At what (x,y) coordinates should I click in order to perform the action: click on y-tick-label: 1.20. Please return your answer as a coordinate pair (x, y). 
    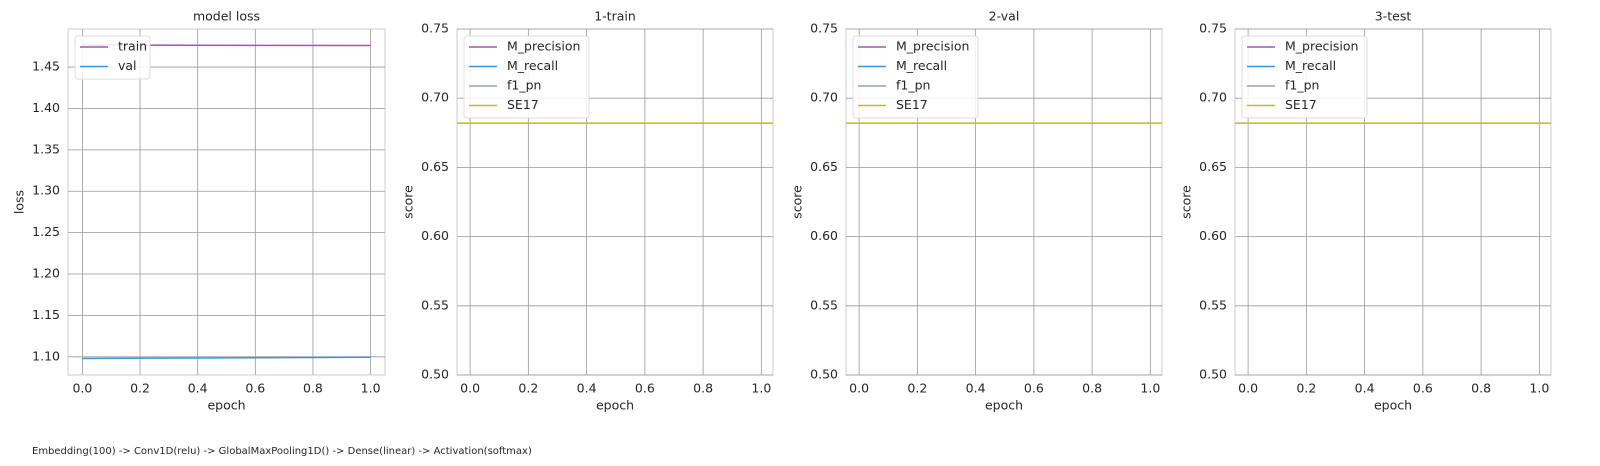
    Looking at the image, I should click on (46, 273).